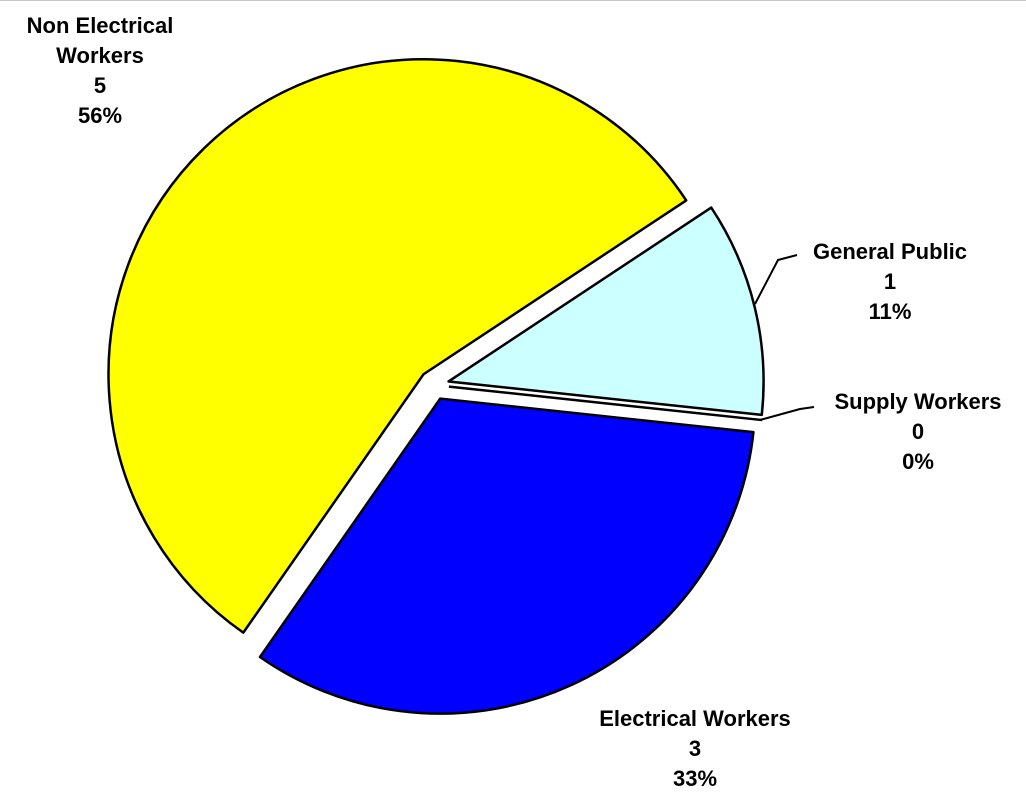 Image resolution: width=1026 pixels, height=794 pixels. What do you see at coordinates (918, 401) in the screenshot?
I see `category-name: Supply Workers` at bounding box center [918, 401].